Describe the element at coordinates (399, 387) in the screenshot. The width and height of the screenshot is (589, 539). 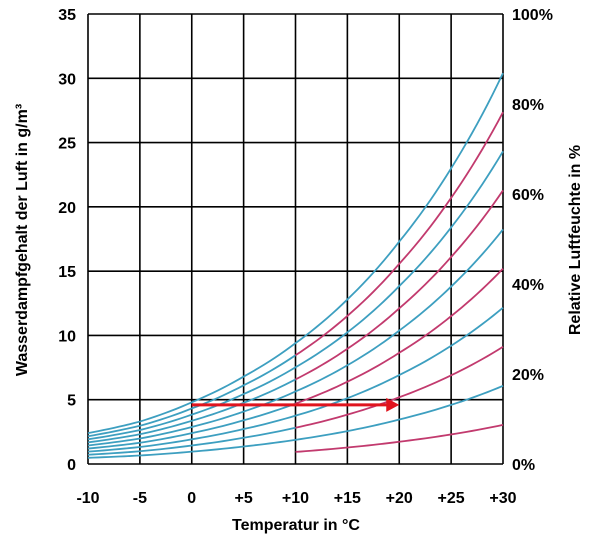
I see `curve-rh-30-warm` at that location.